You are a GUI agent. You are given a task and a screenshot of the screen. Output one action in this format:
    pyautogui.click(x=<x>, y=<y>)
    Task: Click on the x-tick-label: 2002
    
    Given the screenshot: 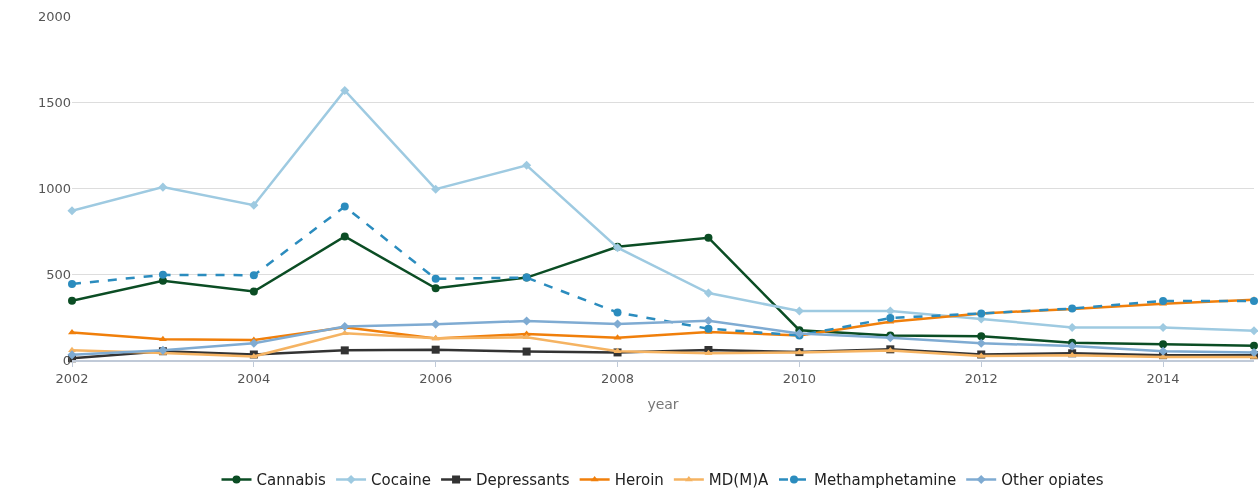 What is the action you would take?
    pyautogui.click(x=72, y=378)
    